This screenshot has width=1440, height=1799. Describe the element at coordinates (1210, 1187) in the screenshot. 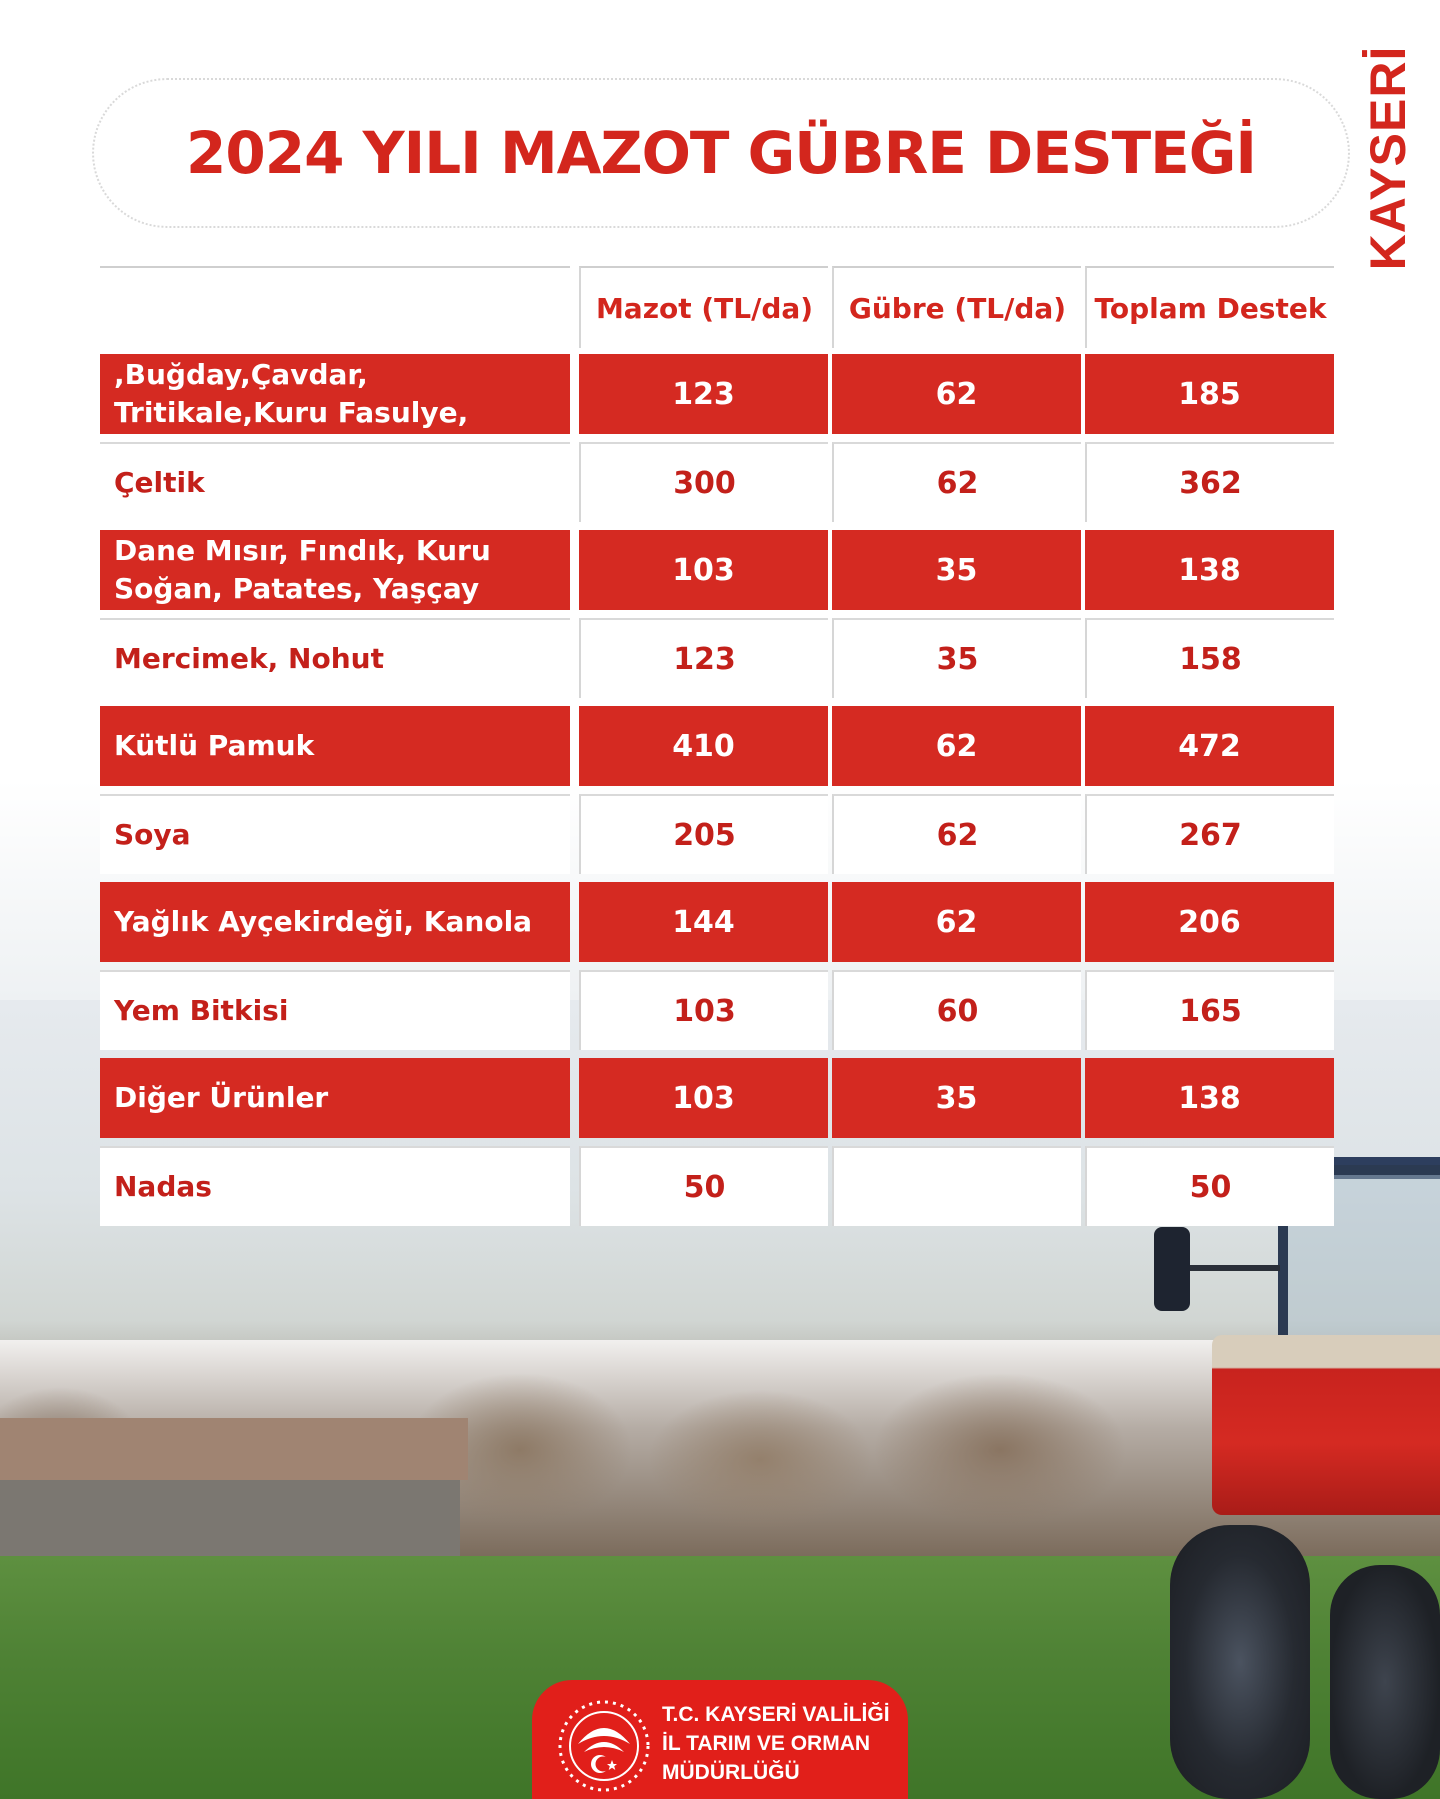

I see `toplam-value: 50` at that location.